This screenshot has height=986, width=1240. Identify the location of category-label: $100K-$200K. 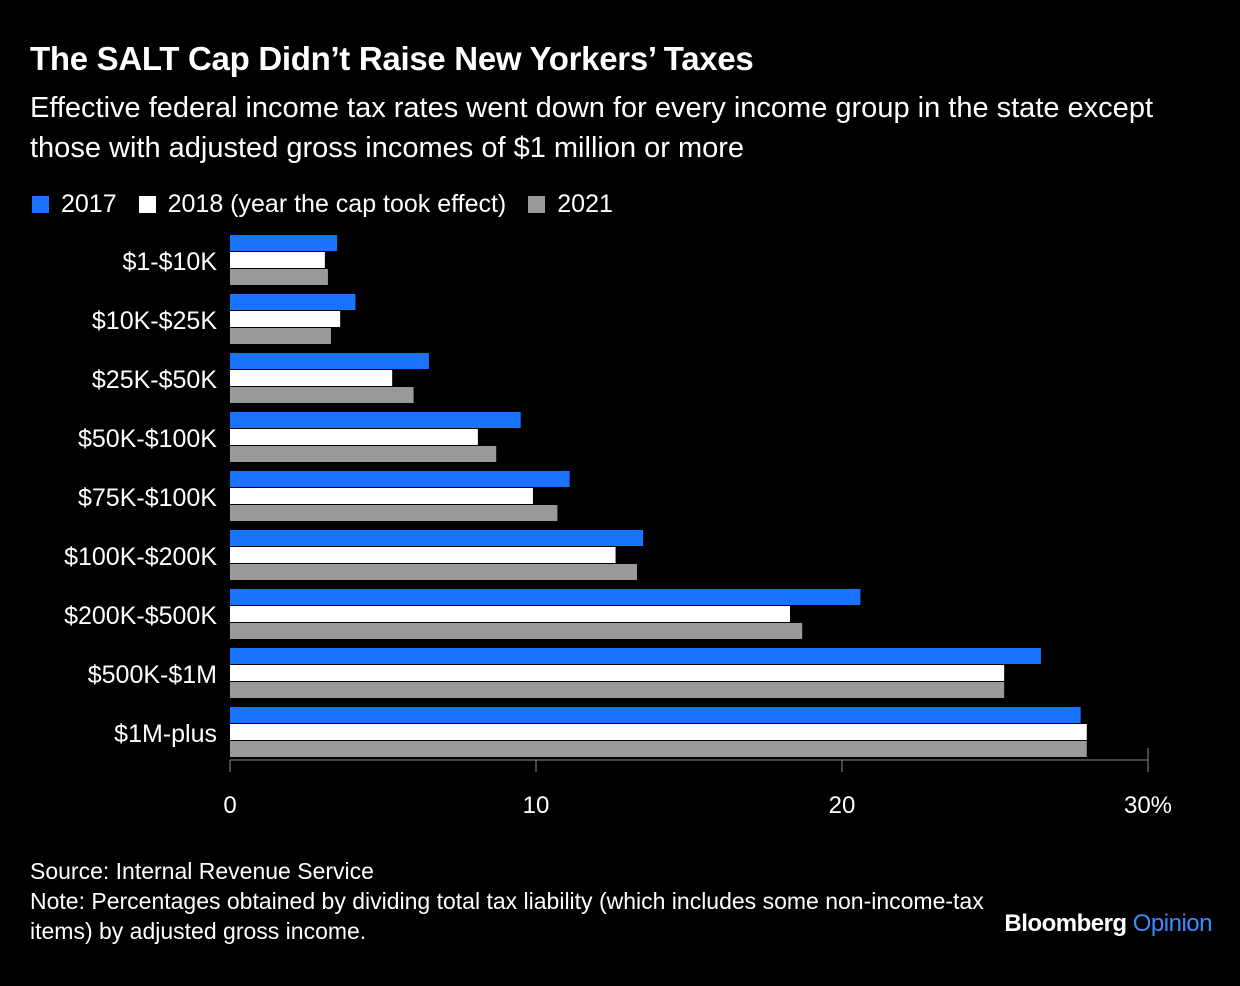
(140, 557).